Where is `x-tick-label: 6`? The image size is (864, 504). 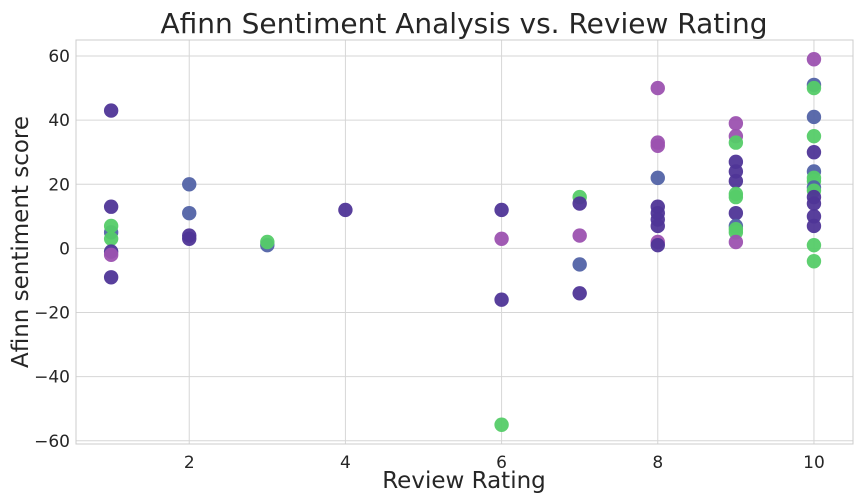
x-tick-label: 6 is located at coordinates (501, 463).